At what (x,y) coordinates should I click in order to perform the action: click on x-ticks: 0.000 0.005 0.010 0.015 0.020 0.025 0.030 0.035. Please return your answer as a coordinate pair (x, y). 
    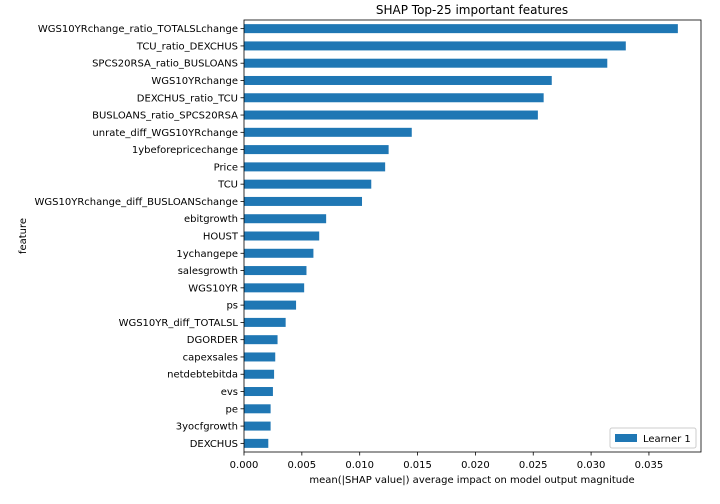
    Looking at the image, I should click on (447, 461).